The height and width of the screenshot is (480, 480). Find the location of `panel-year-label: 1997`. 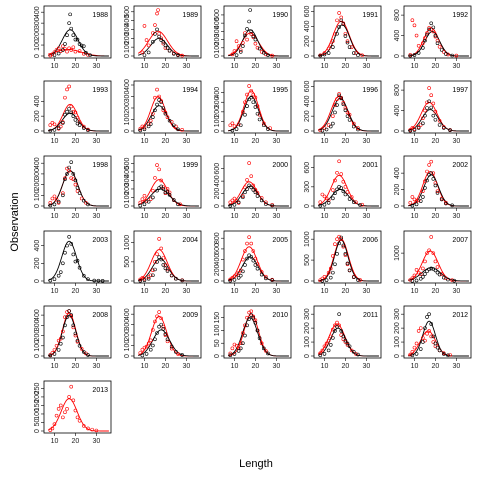

panel-year-label: 1997 is located at coordinates (460, 90).